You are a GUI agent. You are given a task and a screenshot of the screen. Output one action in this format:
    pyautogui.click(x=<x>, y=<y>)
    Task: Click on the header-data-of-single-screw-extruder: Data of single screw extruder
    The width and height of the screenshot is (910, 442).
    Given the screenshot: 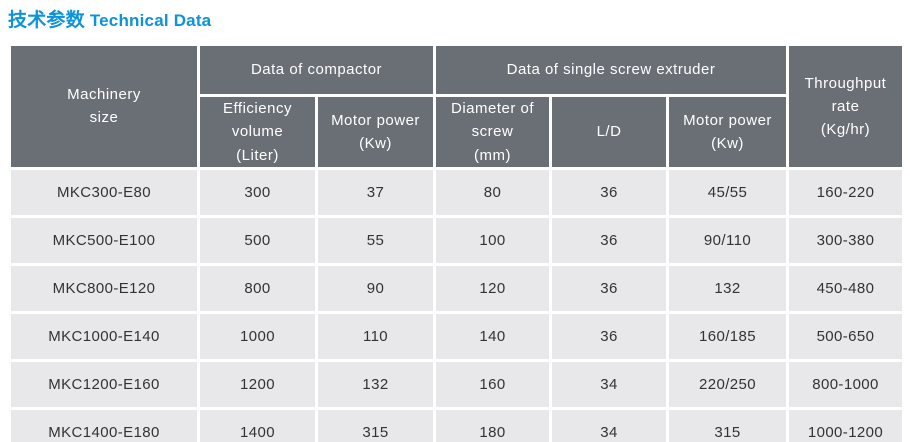 What is the action you would take?
    pyautogui.click(x=611, y=70)
    